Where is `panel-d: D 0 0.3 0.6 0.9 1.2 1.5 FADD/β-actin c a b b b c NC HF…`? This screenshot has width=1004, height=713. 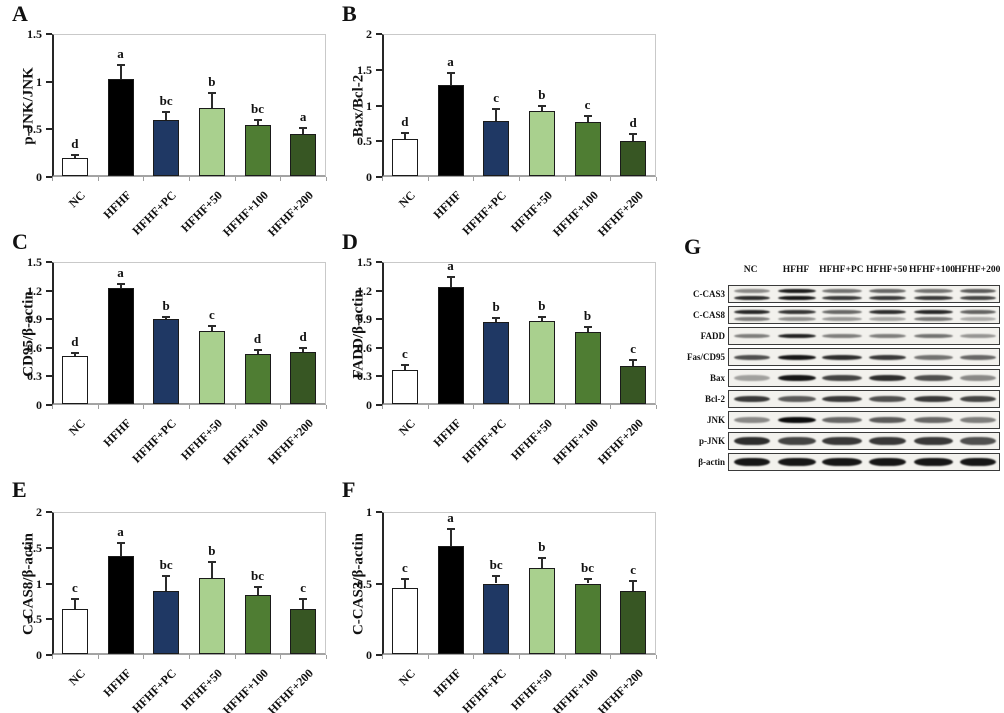 panel-d: D 0 0.3 0.6 0.9 1.2 1.5 FADD/β-actin c a b b b c NC HF… is located at coordinates (503, 350).